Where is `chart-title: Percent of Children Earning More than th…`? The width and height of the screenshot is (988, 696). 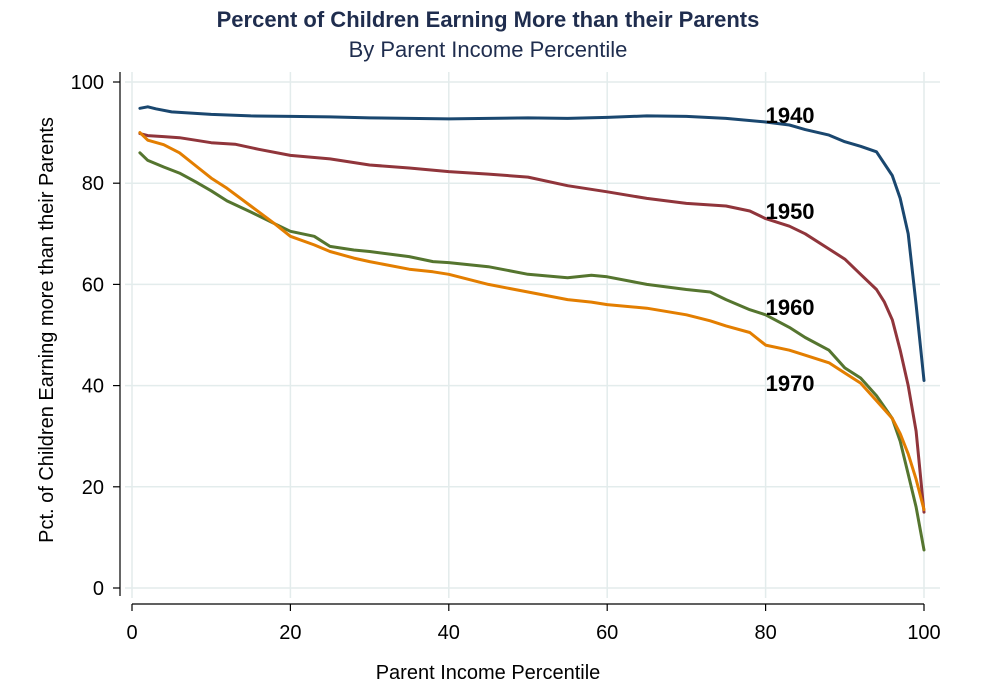 chart-title: Percent of Children Earning More than th… is located at coordinates (488, 19).